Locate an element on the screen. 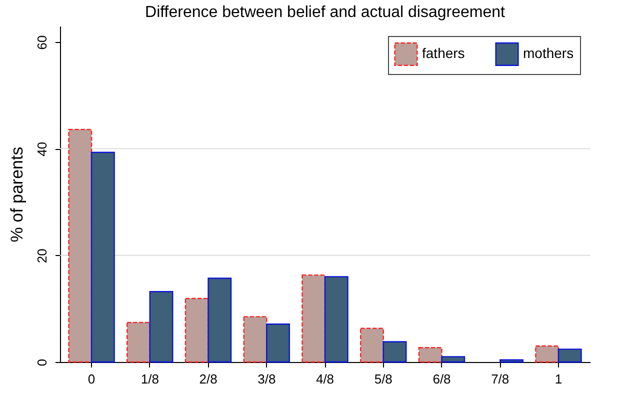 This screenshot has width=619, height=413. y-axis-title: % of parents is located at coordinates (17, 194).